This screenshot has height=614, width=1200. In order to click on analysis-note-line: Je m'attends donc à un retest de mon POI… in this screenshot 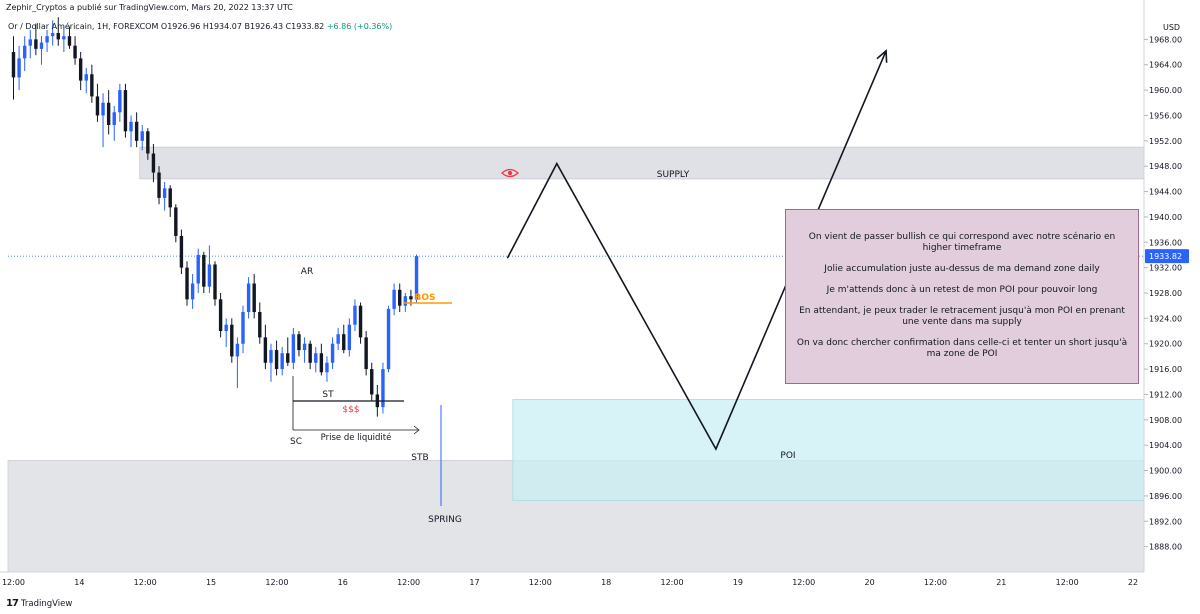, I will do `click(962, 290)`.